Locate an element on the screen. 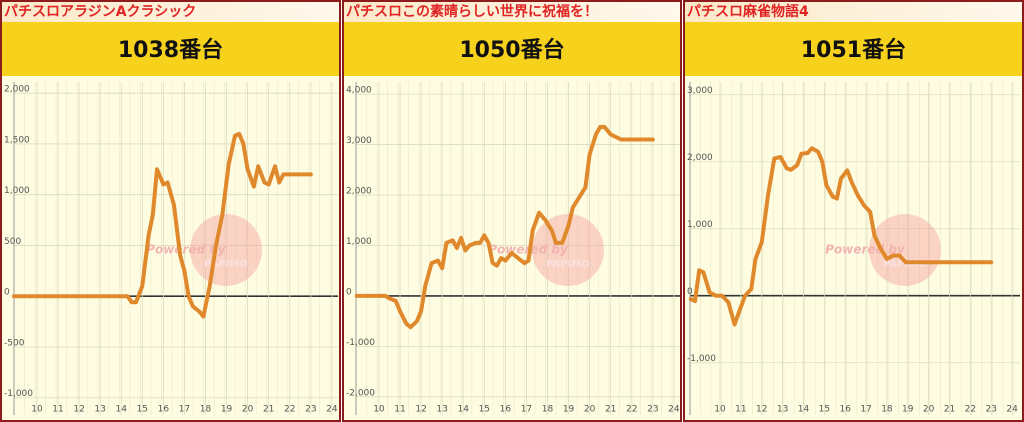 This screenshot has height=422, width=1024. machine-number: 1051番台 is located at coordinates (853, 50).